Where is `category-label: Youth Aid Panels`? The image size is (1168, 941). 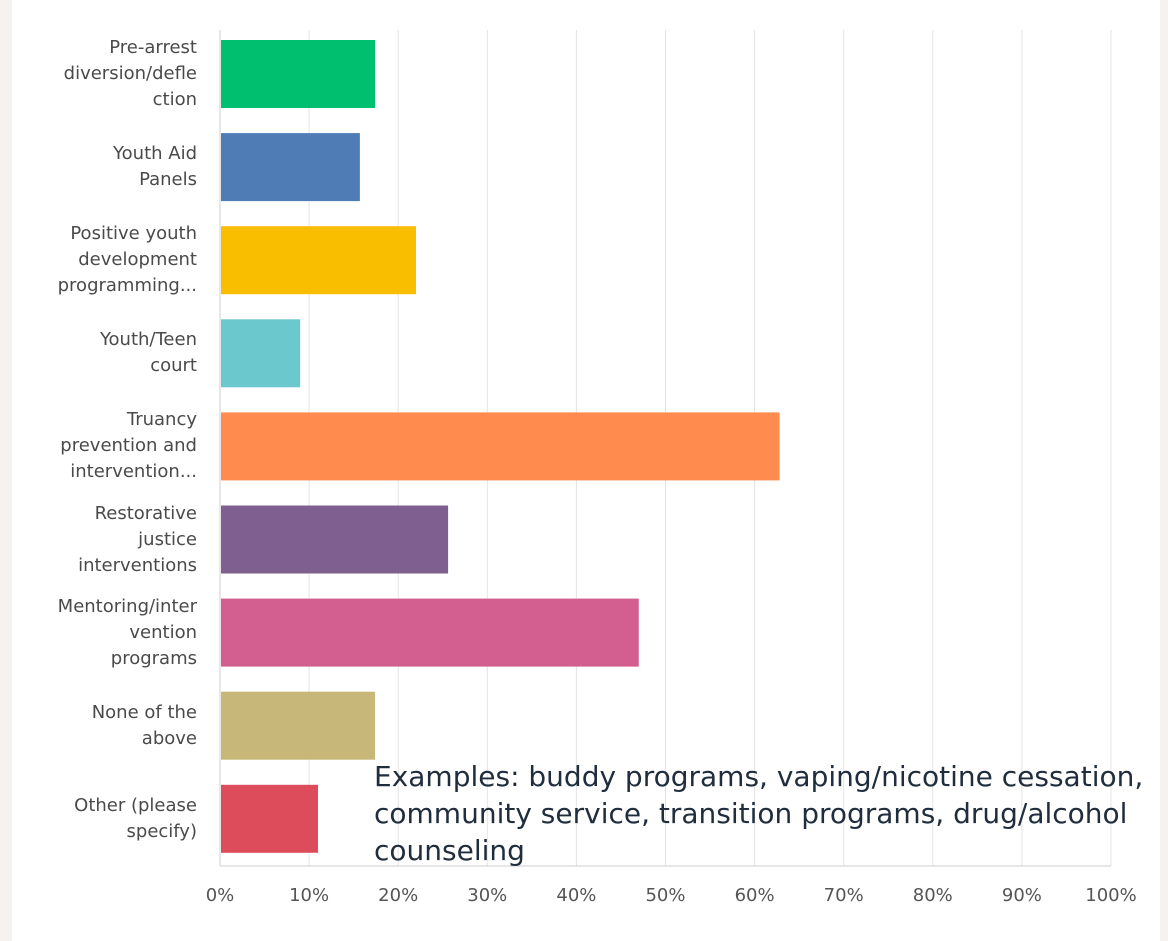 category-label: Youth Aid Panels is located at coordinates (155, 167).